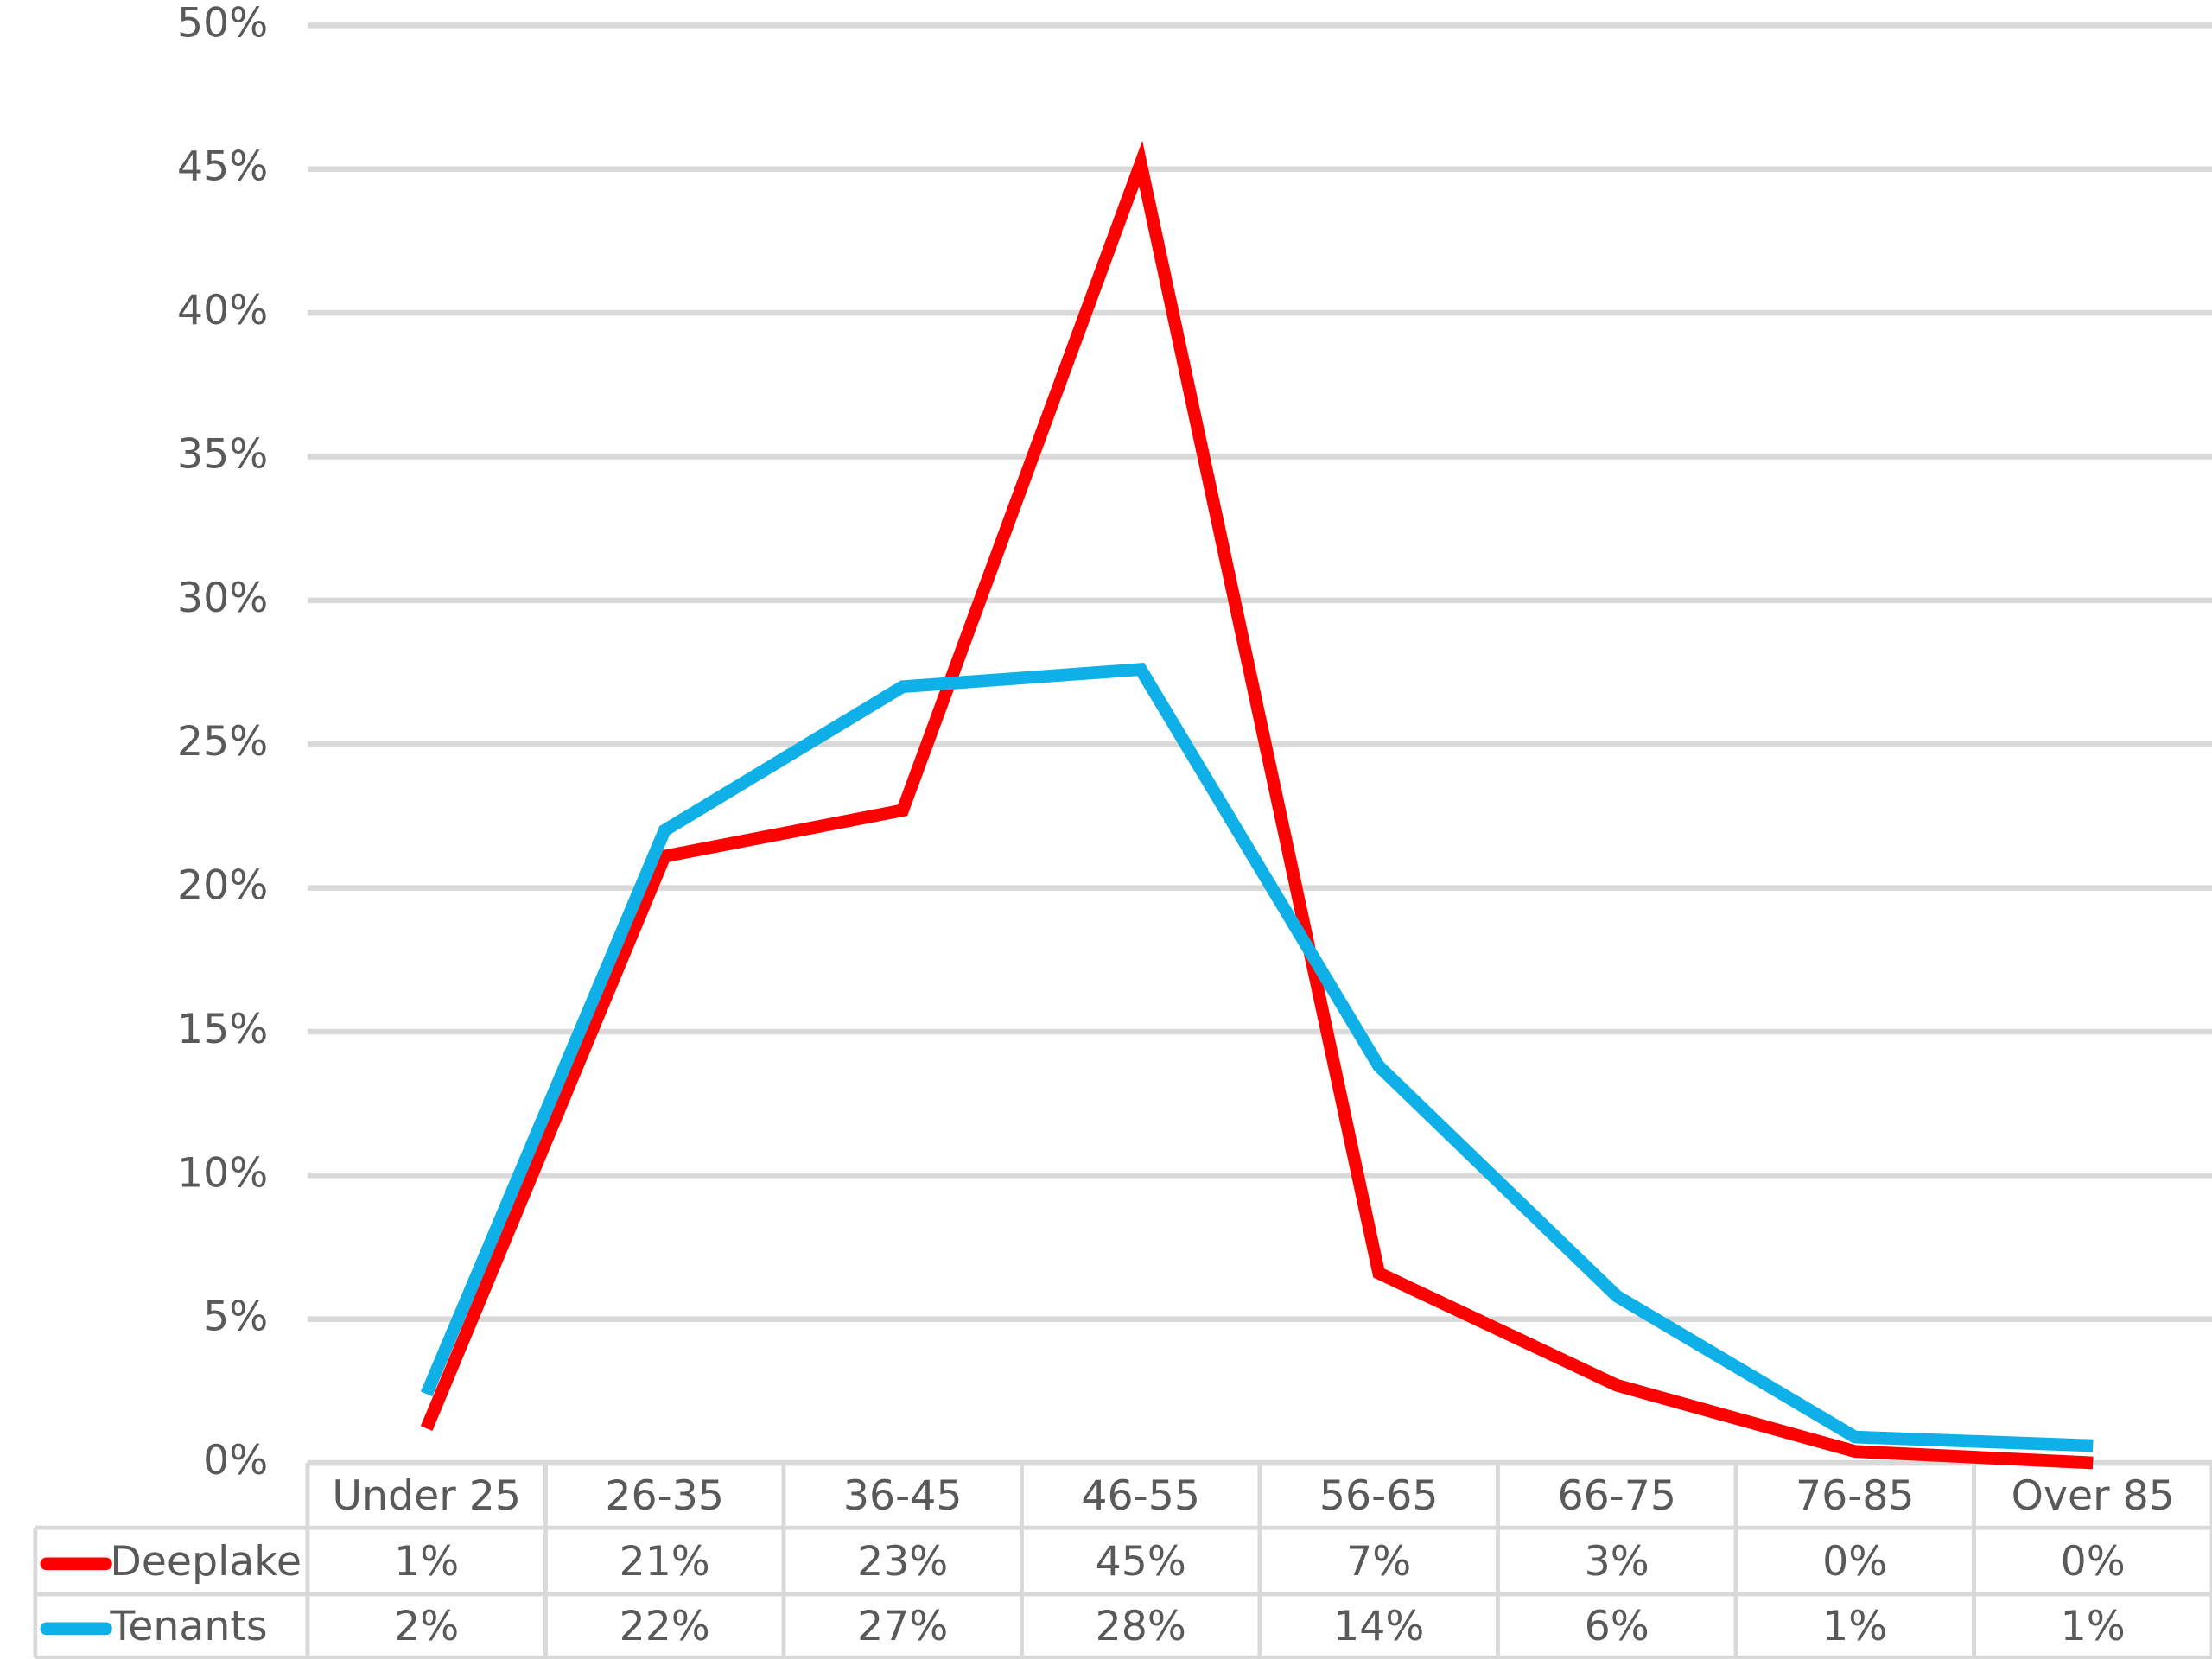 The width and height of the screenshot is (2212, 1659). Describe the element at coordinates (1378, 1562) in the screenshot. I see `value-label: 7%` at that location.